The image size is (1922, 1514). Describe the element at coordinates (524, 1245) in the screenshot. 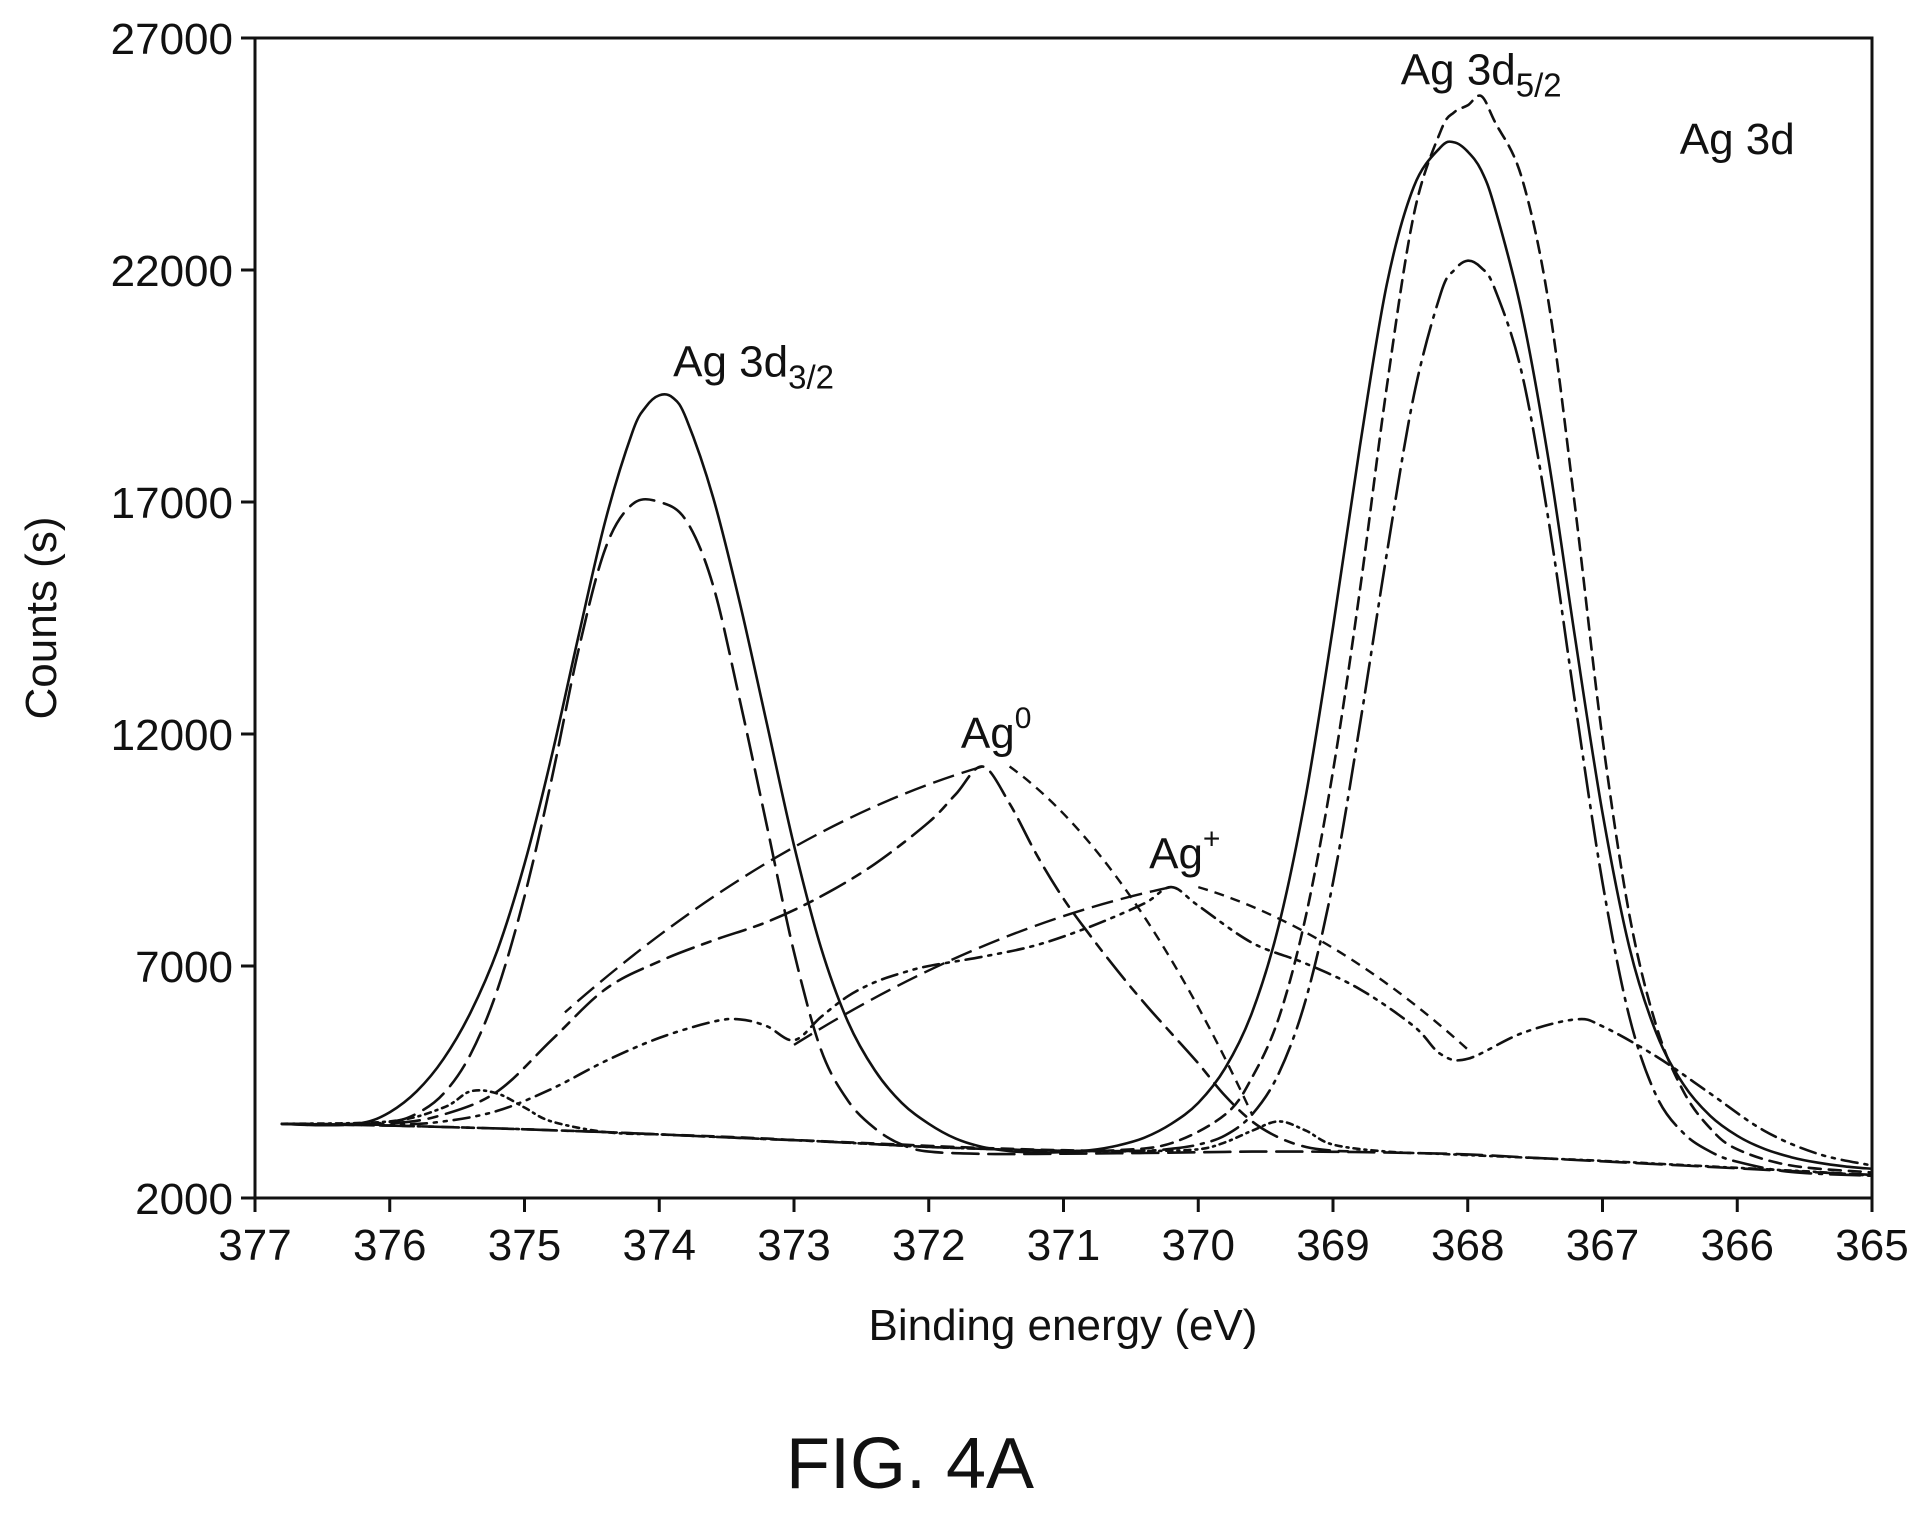

I see `x-tick-label: 375` at that location.